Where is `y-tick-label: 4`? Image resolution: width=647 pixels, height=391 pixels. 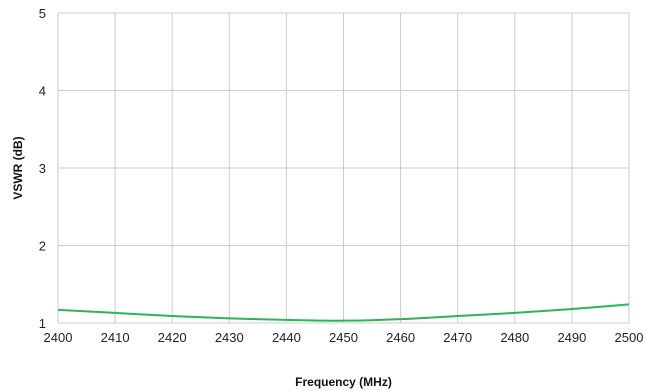
y-tick-label: 4 is located at coordinates (42, 91).